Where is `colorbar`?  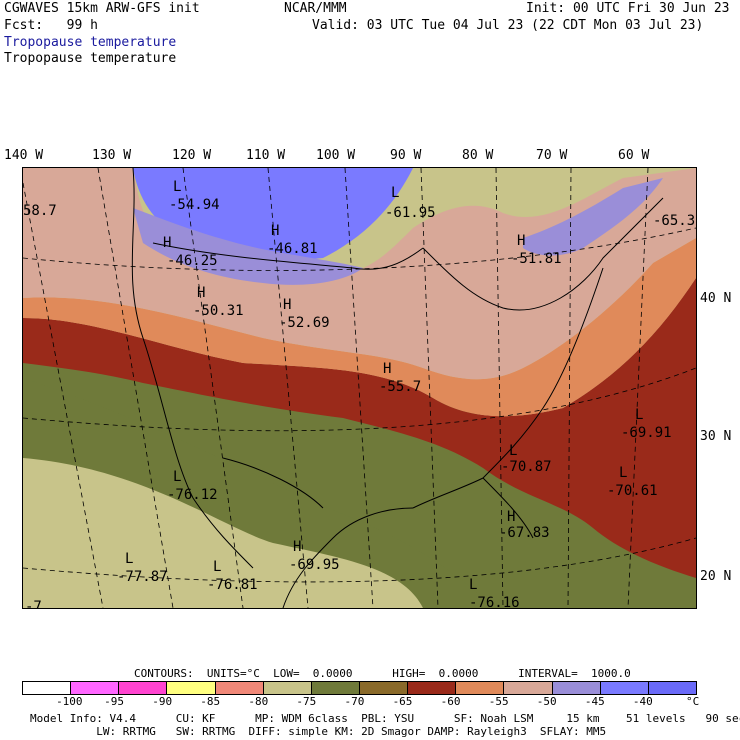 colorbar is located at coordinates (359, 688).